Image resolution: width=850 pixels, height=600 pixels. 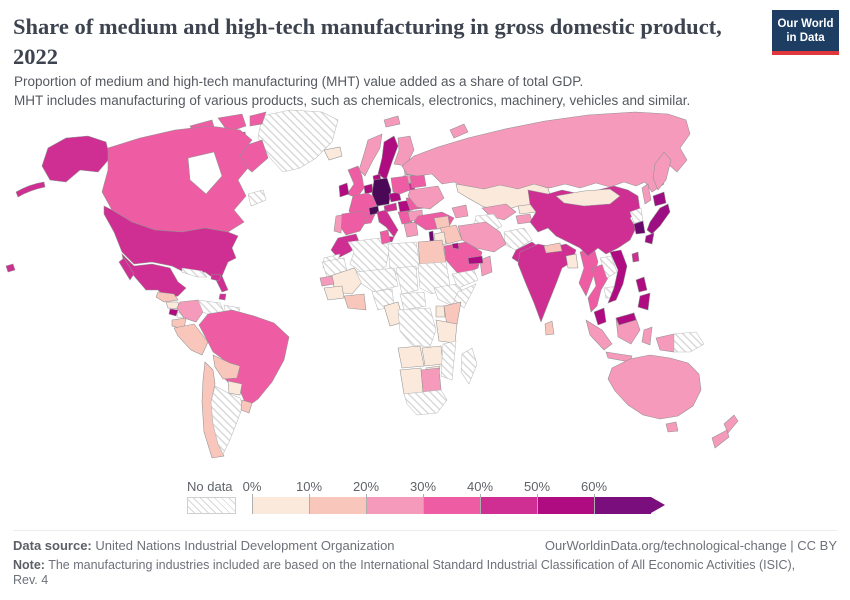 I want to click on country-madagascar, so click(x=469, y=366).